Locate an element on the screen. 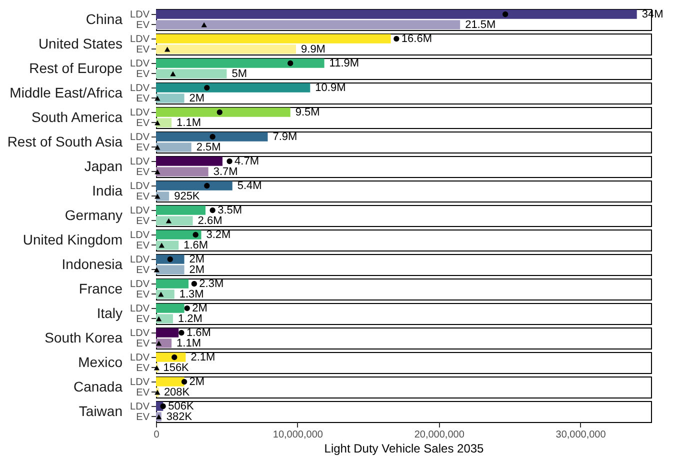 Image resolution: width=675 pixels, height=469 pixels. data-label: 208K is located at coordinates (177, 392).